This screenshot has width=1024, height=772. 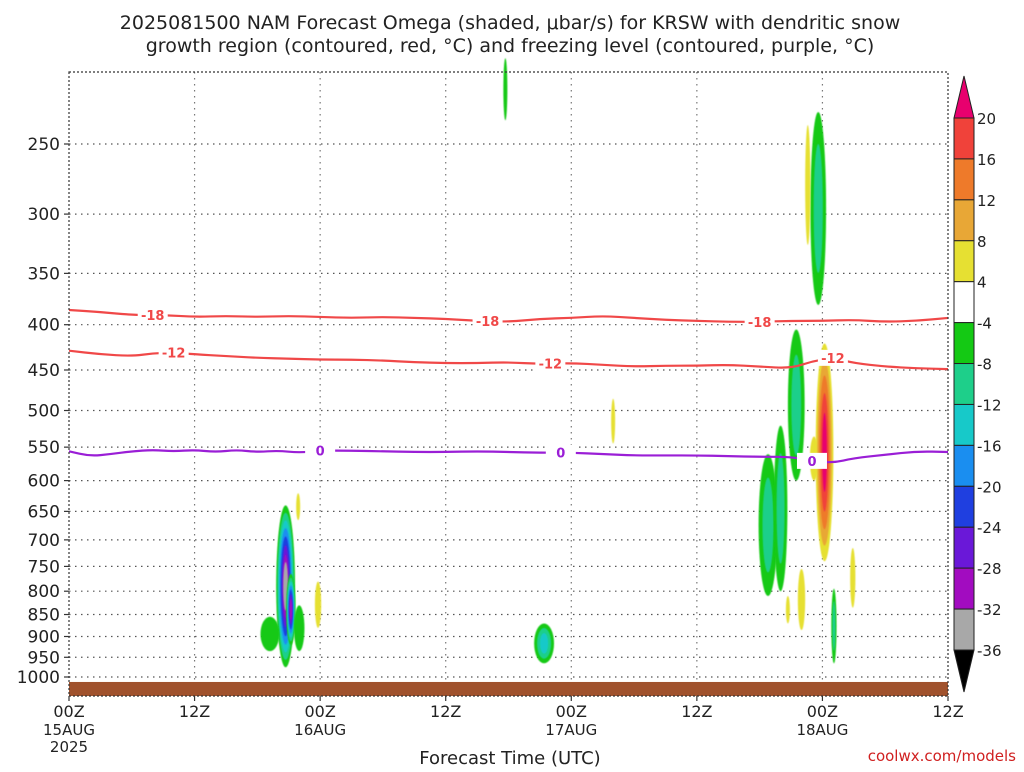 What do you see at coordinates (38, 678) in the screenshot?
I see `y-tick-label-1000: 1000` at bounding box center [38, 678].